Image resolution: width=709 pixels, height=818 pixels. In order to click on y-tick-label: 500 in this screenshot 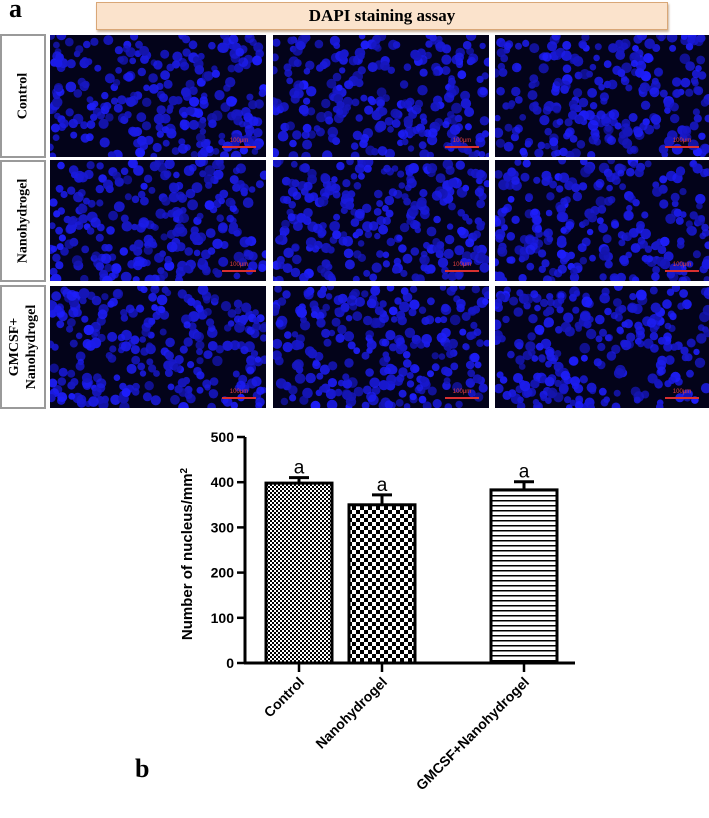, I will do `click(223, 437)`.